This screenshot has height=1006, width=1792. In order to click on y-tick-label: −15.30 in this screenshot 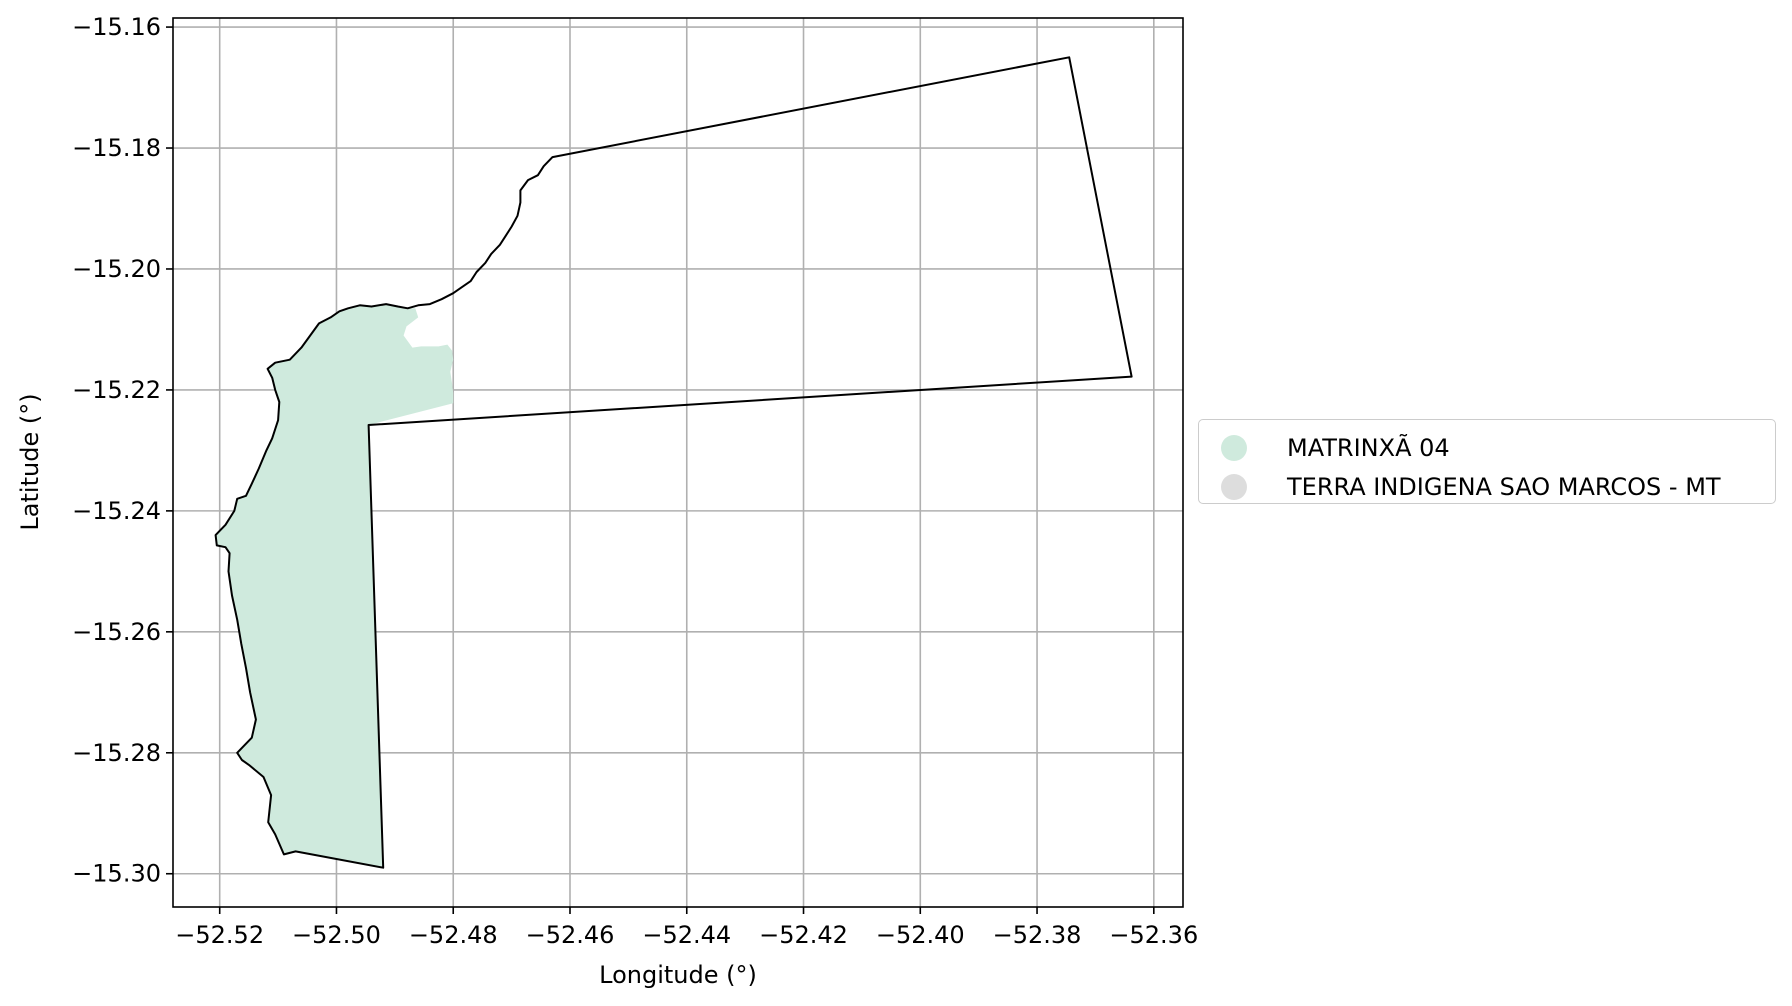, I will do `click(116, 874)`.